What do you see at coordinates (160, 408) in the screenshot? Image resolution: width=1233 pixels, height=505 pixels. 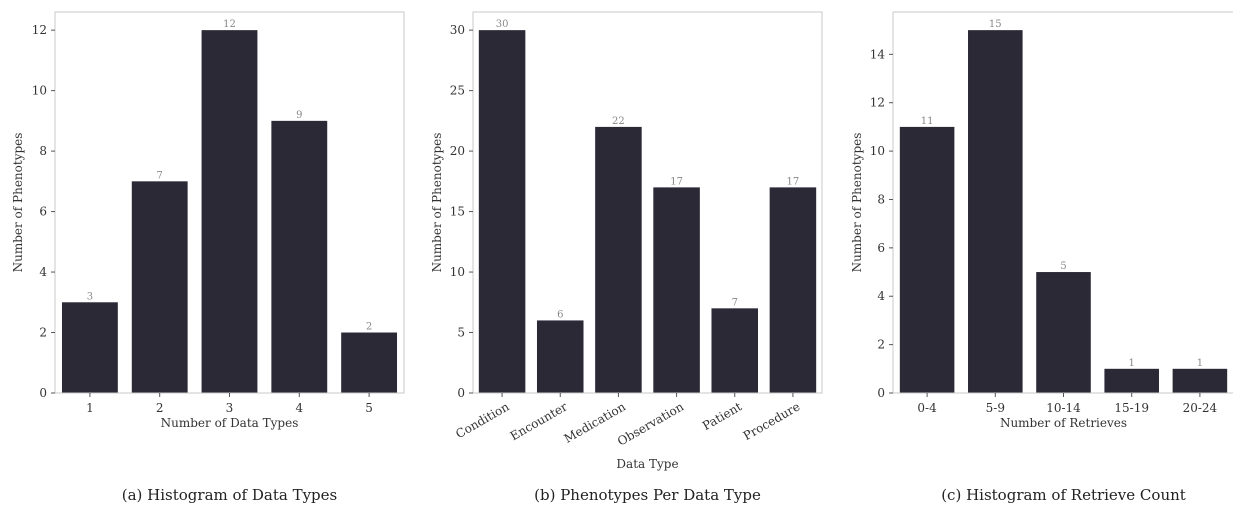 I see `x-tick-label: 2` at bounding box center [160, 408].